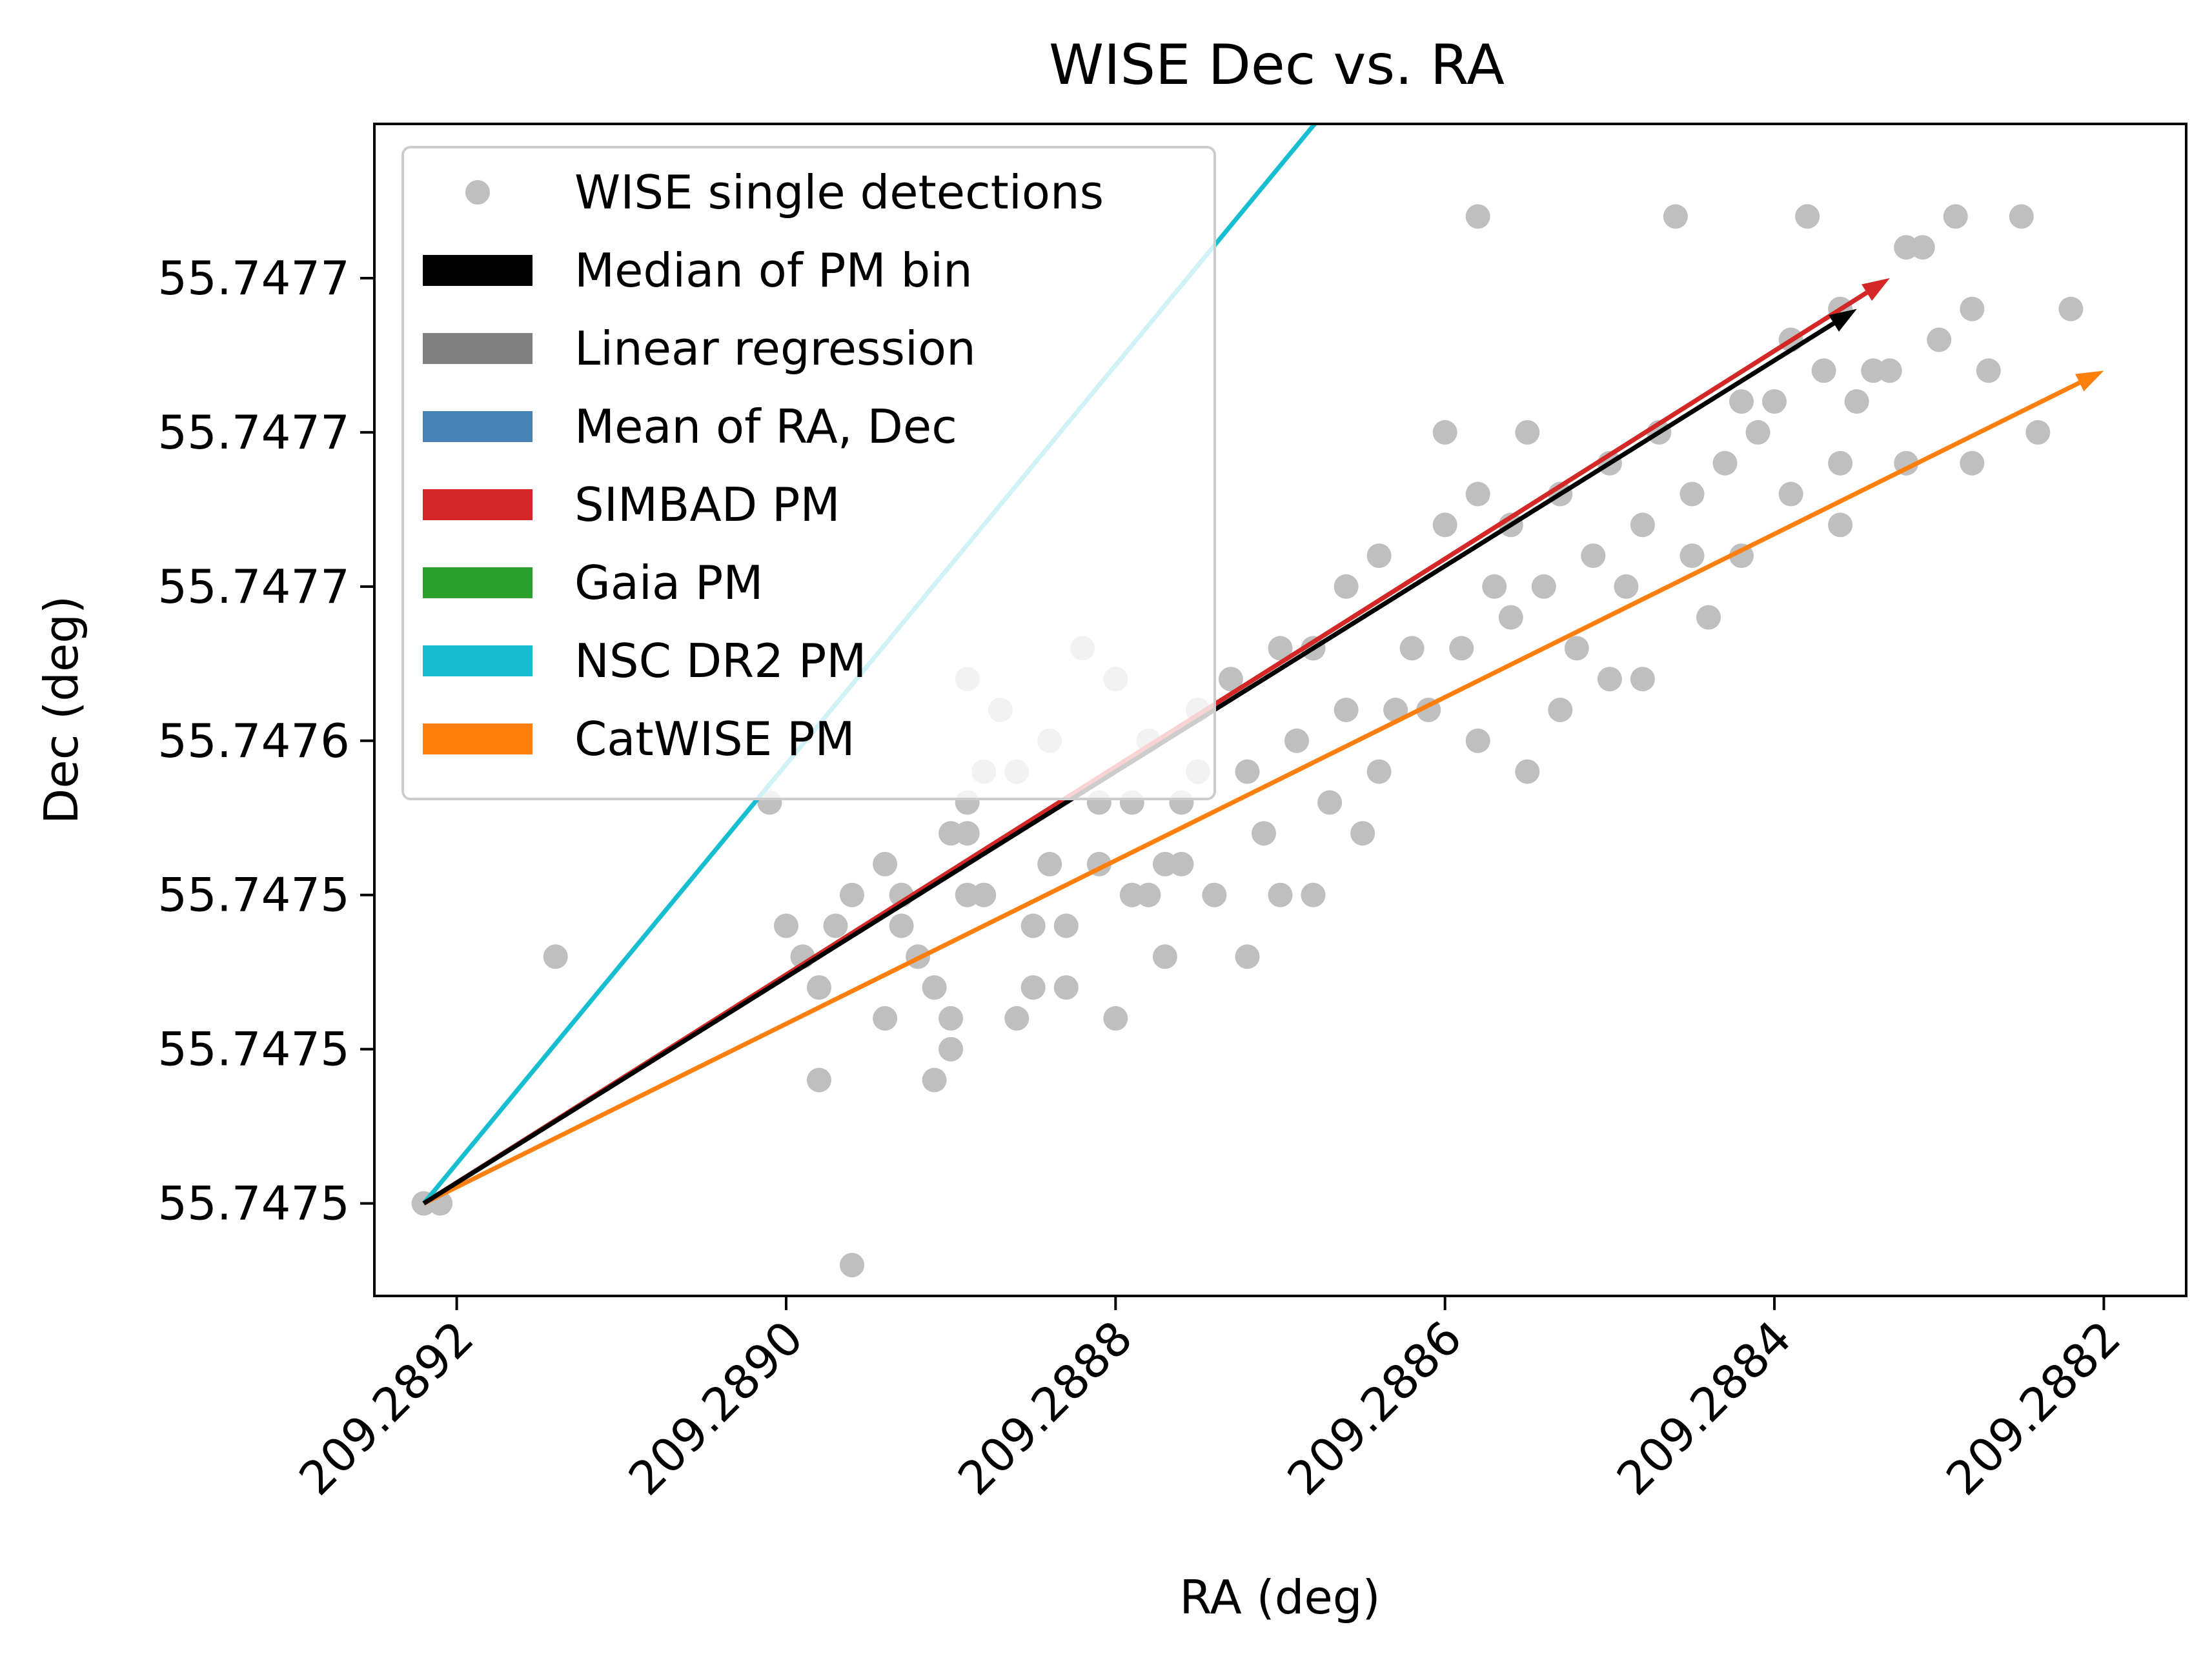 This screenshot has height=1658, width=2212. Describe the element at coordinates (765, 426) in the screenshot. I see `legend-label: Mean of RA, Dec` at that location.